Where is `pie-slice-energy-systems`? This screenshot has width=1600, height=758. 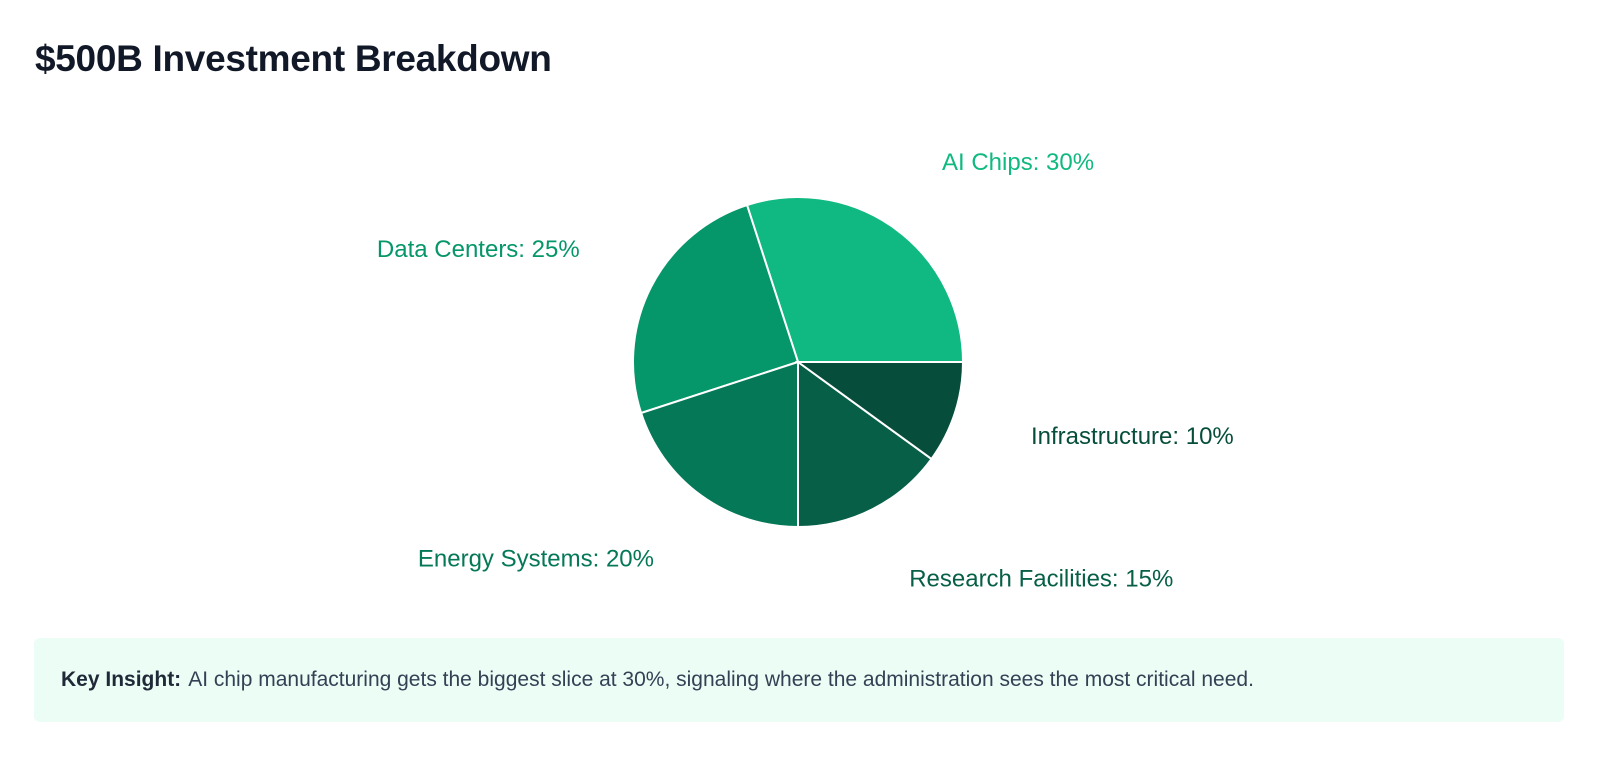 pie-slice-energy-systems is located at coordinates (719, 444).